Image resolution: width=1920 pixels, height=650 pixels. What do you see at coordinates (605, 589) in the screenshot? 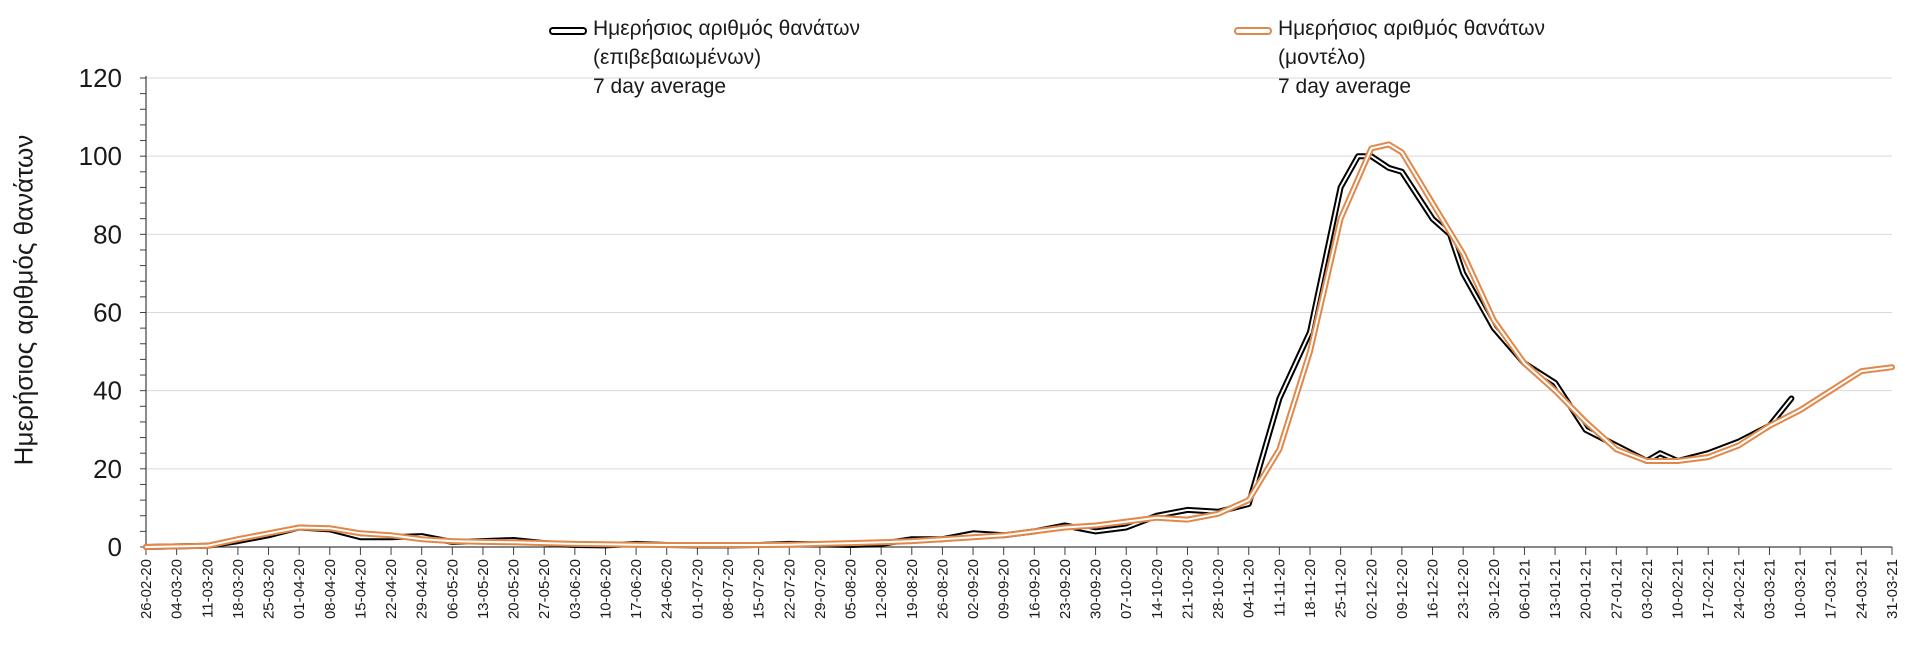
I see `x-tick-label: 10-06-20` at bounding box center [605, 589].